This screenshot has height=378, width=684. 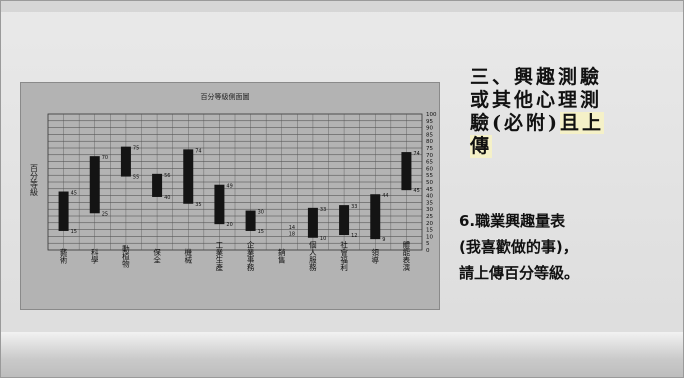 I want to click on y-tick-label: 60, so click(x=429, y=169).